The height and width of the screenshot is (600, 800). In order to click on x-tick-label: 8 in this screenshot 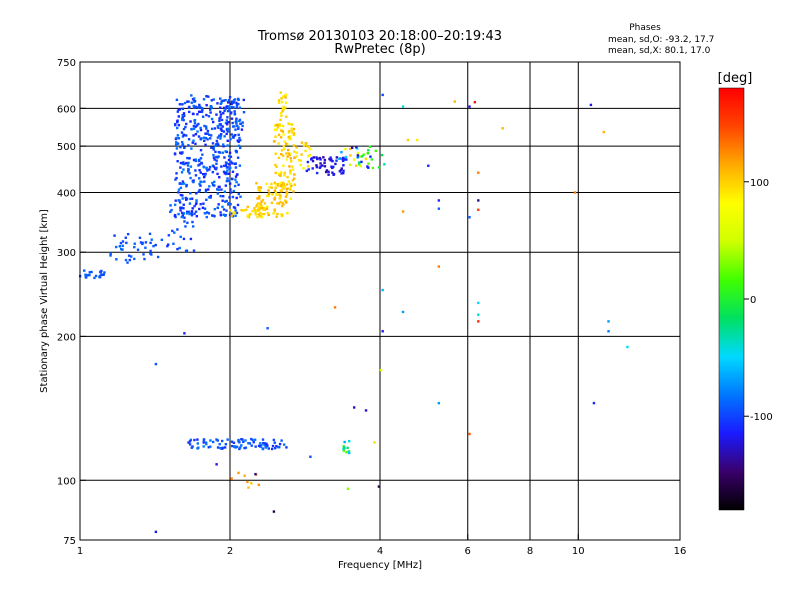, I will do `click(530, 551)`.